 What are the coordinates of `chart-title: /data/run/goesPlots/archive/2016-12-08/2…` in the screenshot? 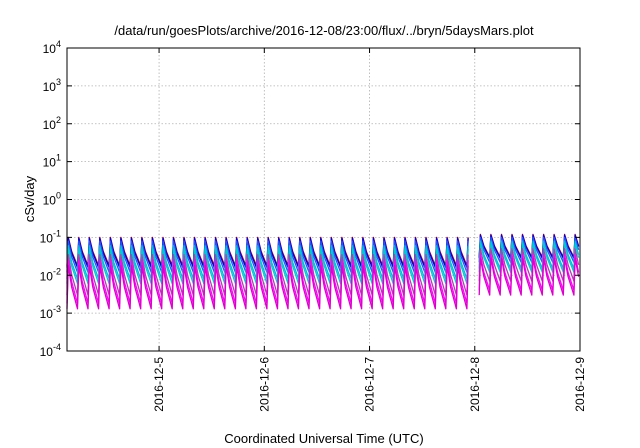 It's located at (324, 30).